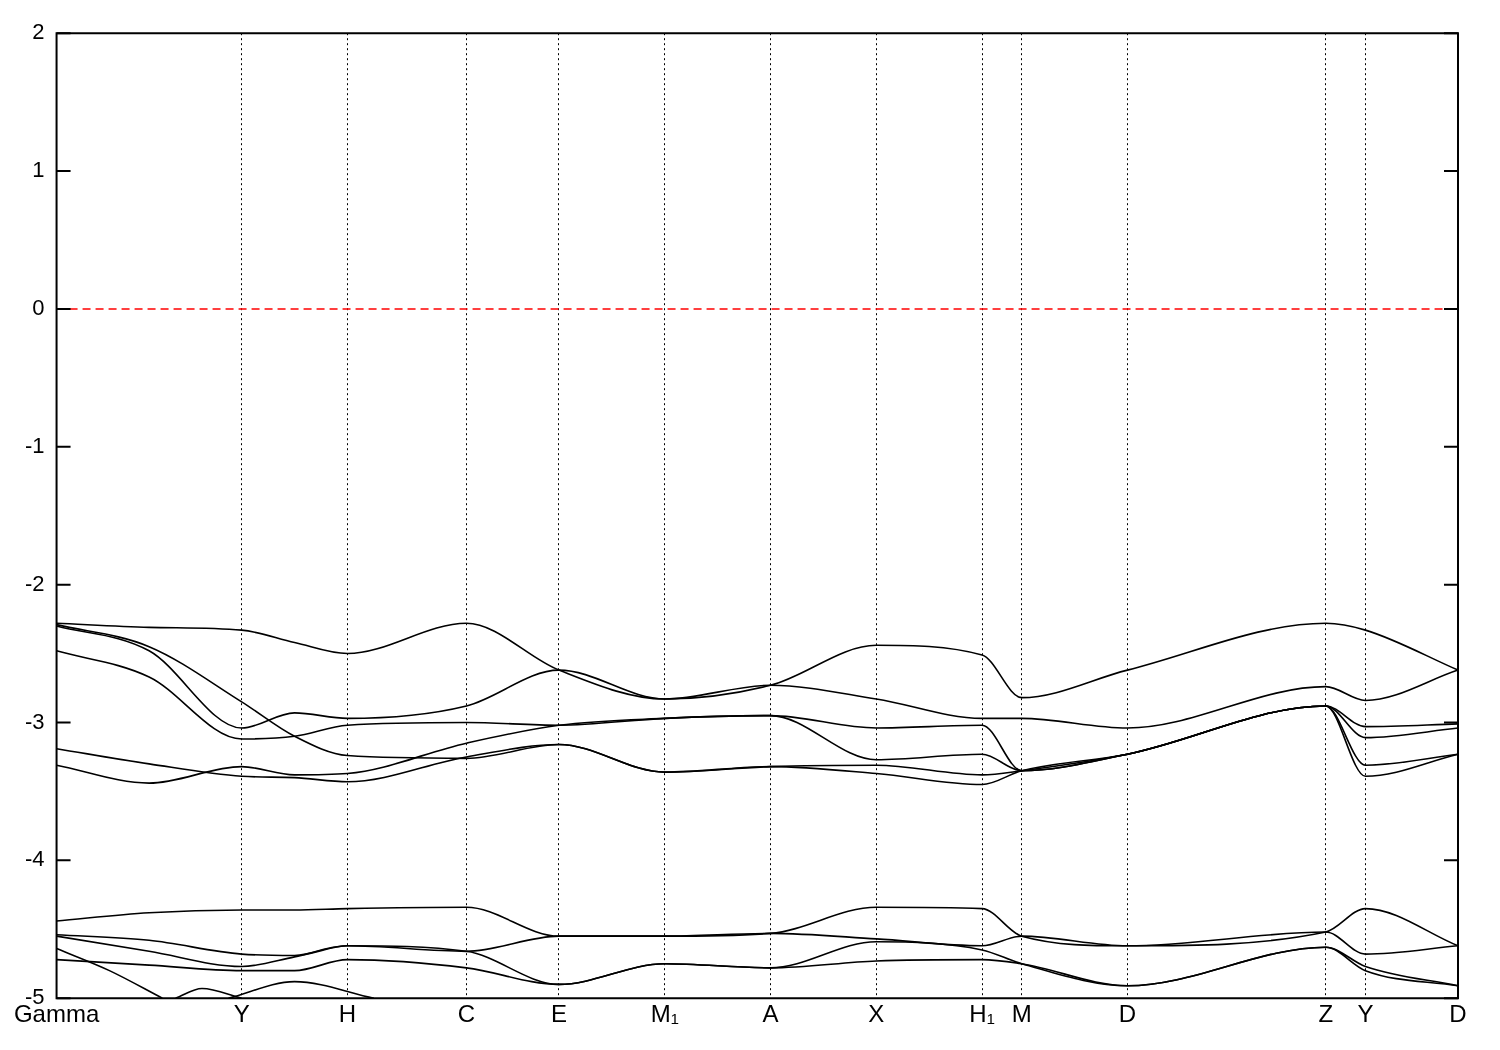  Describe the element at coordinates (466, 1014) in the screenshot. I see `x-tick-label: C` at that location.